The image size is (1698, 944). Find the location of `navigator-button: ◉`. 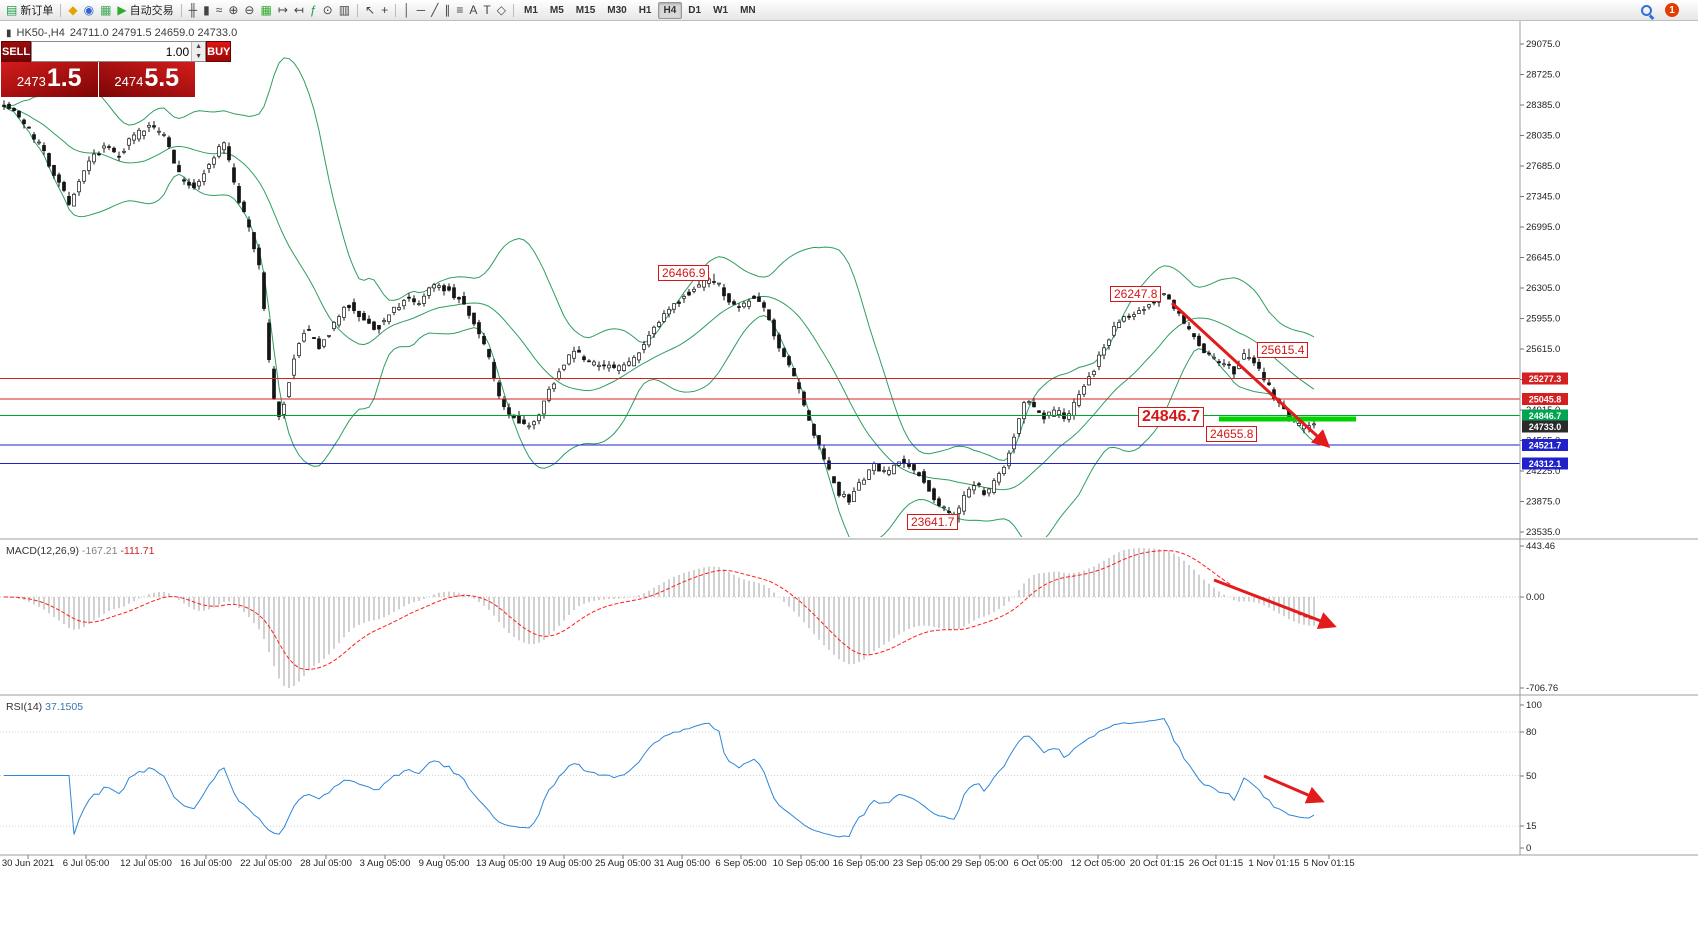

navigator-button: ◉ is located at coordinates (89, 10).